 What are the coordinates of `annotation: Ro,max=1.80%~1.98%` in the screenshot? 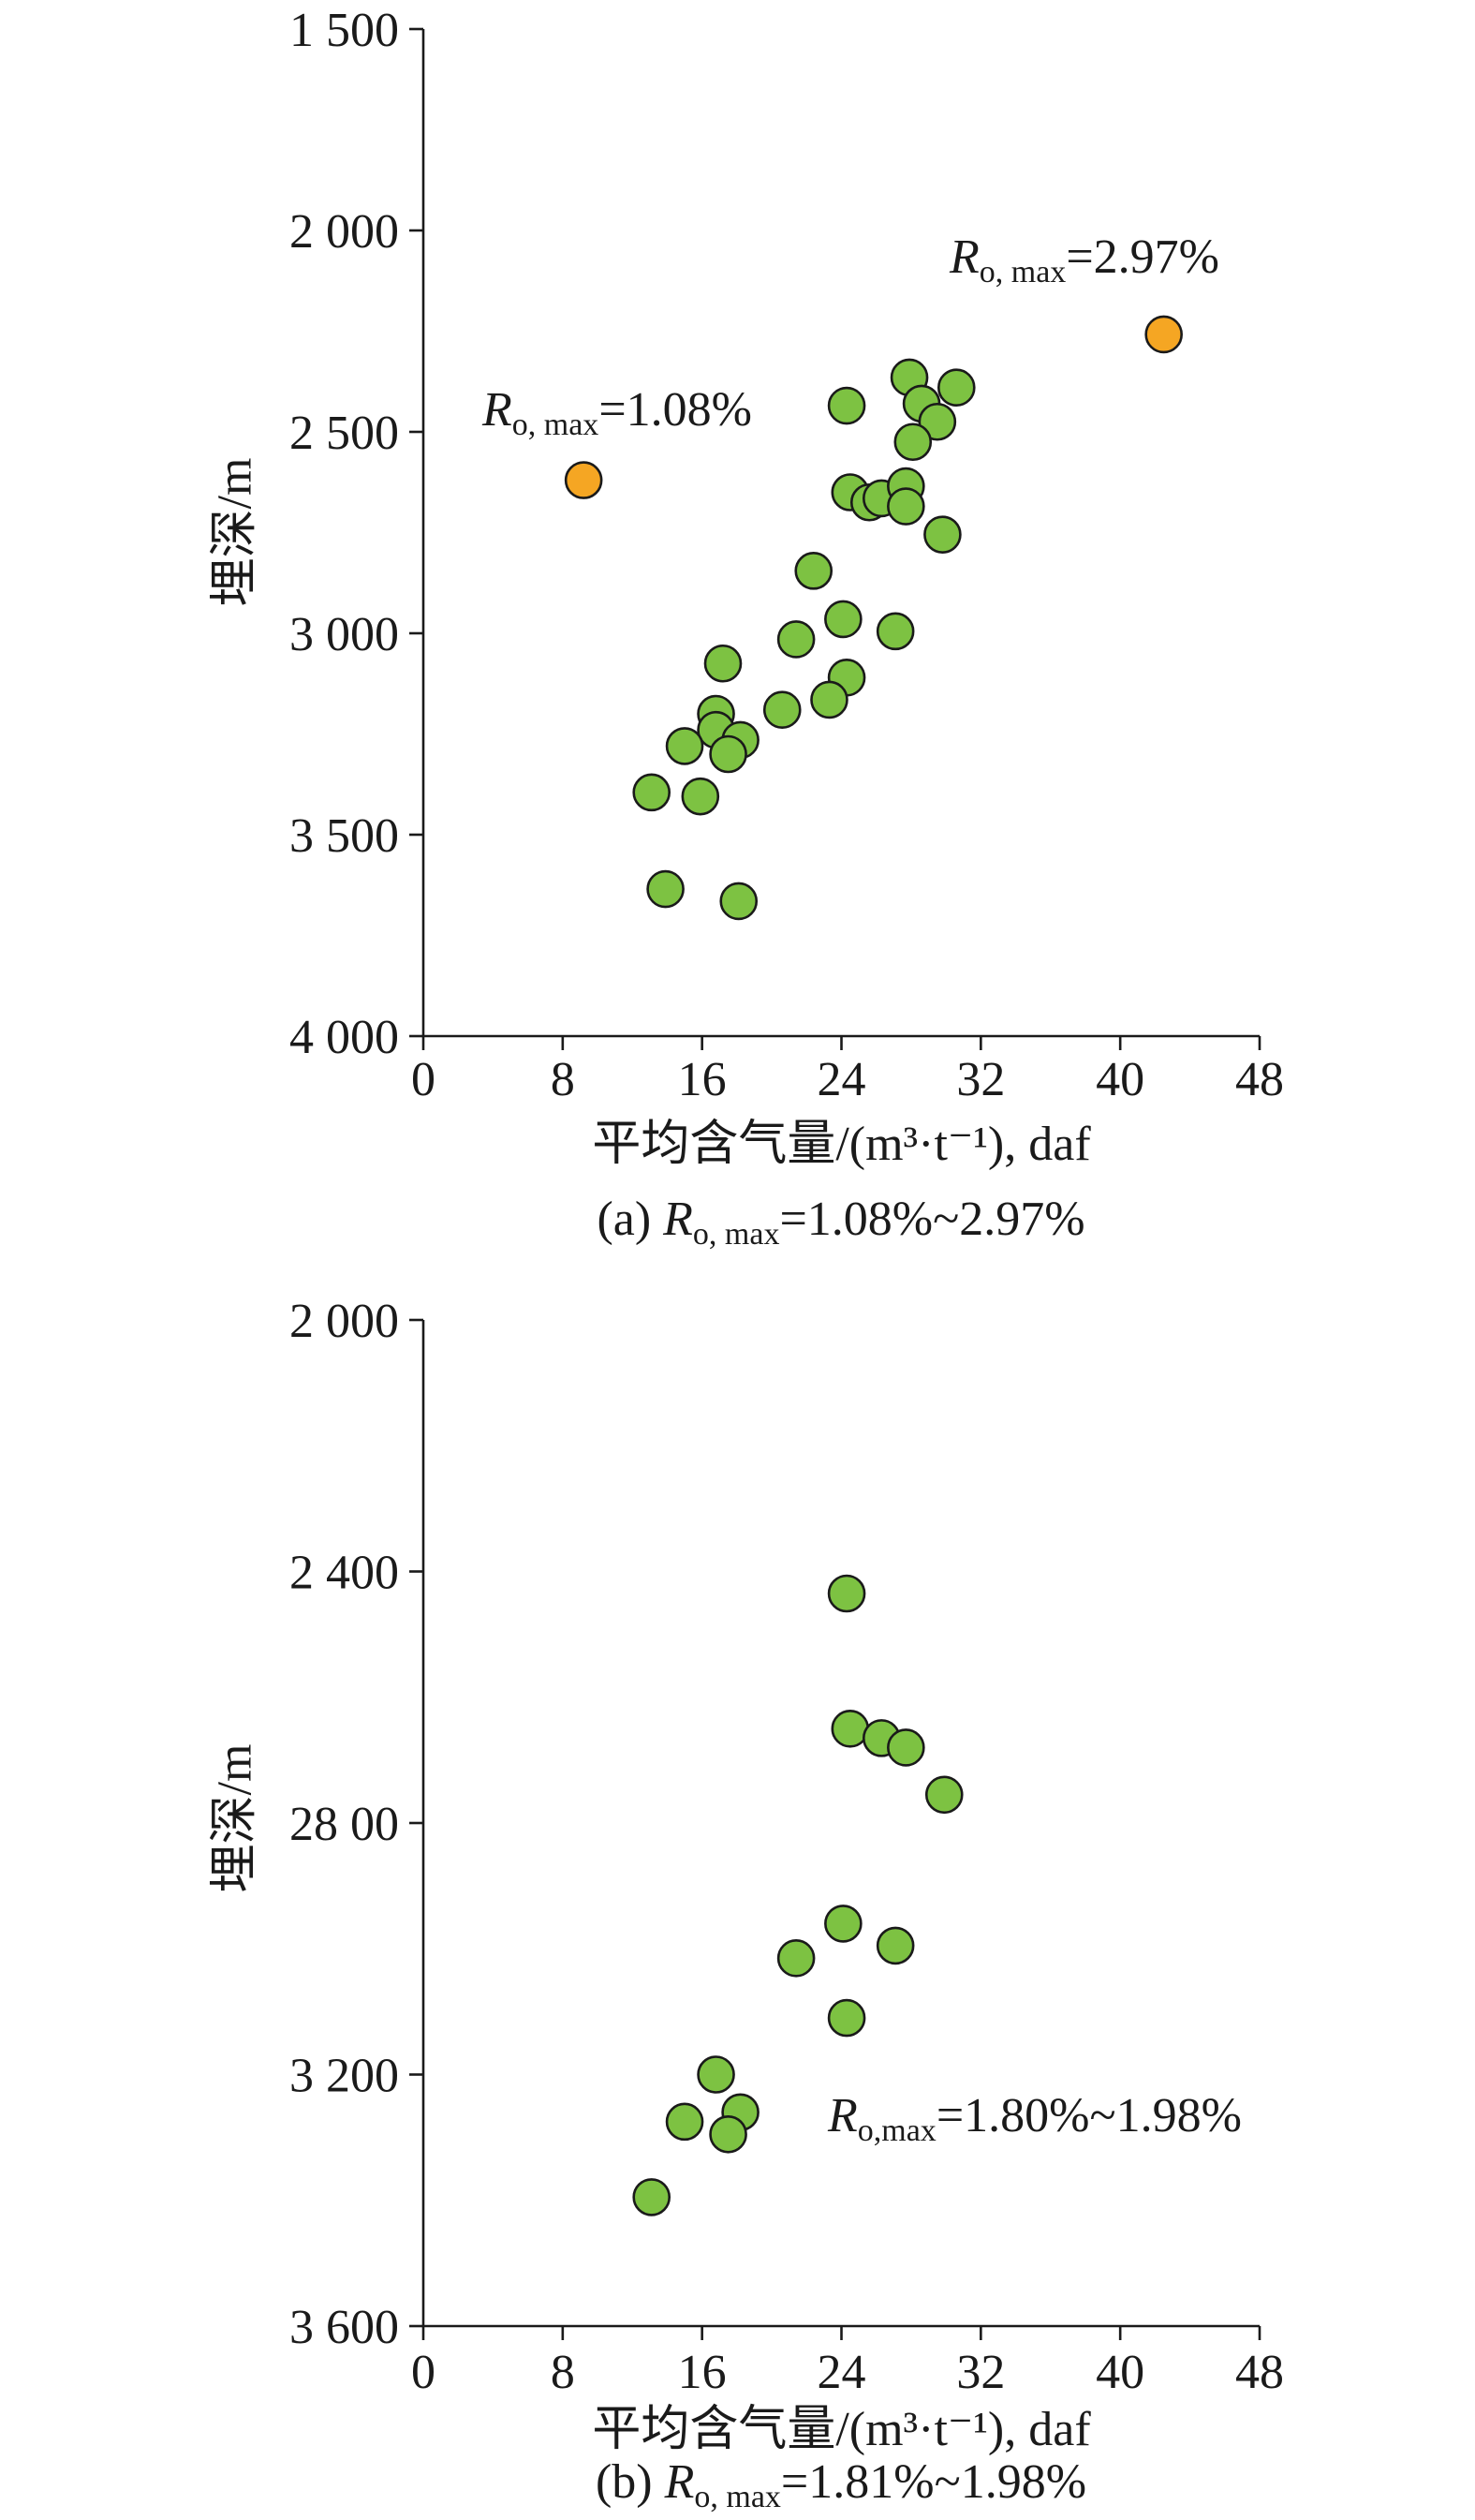 It's located at (1034, 2118).